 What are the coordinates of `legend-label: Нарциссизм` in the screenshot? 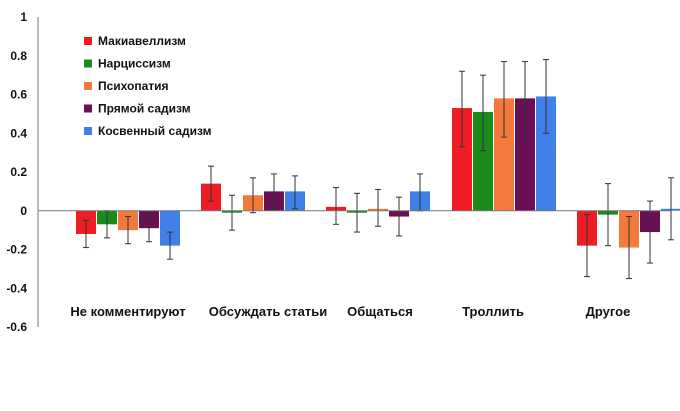 It's located at (134, 64).